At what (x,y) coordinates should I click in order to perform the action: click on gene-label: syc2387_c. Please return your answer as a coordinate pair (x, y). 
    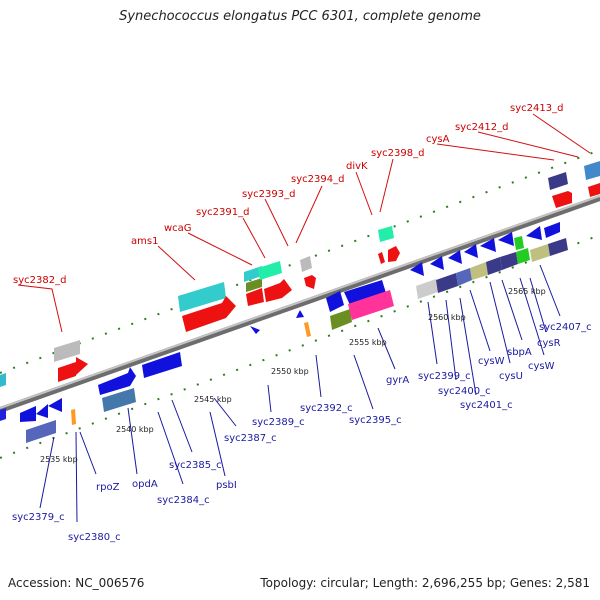
    Looking at the image, I should click on (250, 438).